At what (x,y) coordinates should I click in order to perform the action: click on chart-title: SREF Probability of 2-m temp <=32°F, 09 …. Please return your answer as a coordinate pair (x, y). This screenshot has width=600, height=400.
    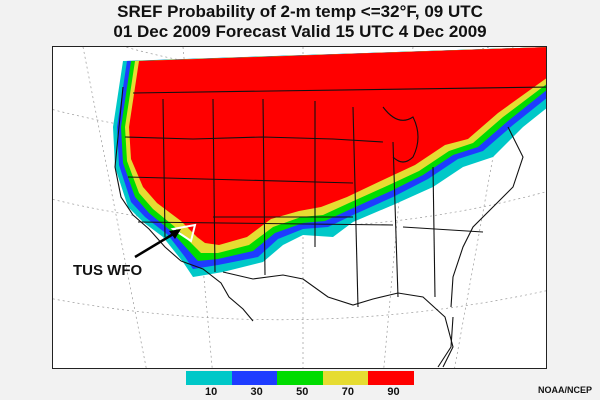
    Looking at the image, I should click on (300, 22).